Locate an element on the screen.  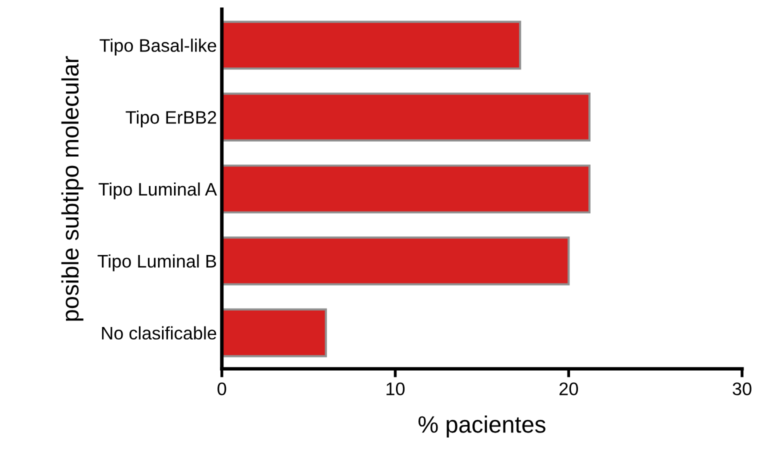
y-tick-label: Tipo Basal-like is located at coordinates (158, 47).